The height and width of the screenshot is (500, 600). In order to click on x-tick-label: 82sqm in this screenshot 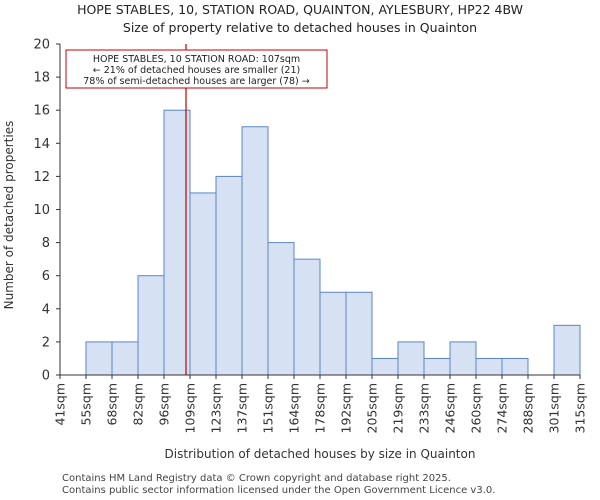, I will do `click(138, 404)`.